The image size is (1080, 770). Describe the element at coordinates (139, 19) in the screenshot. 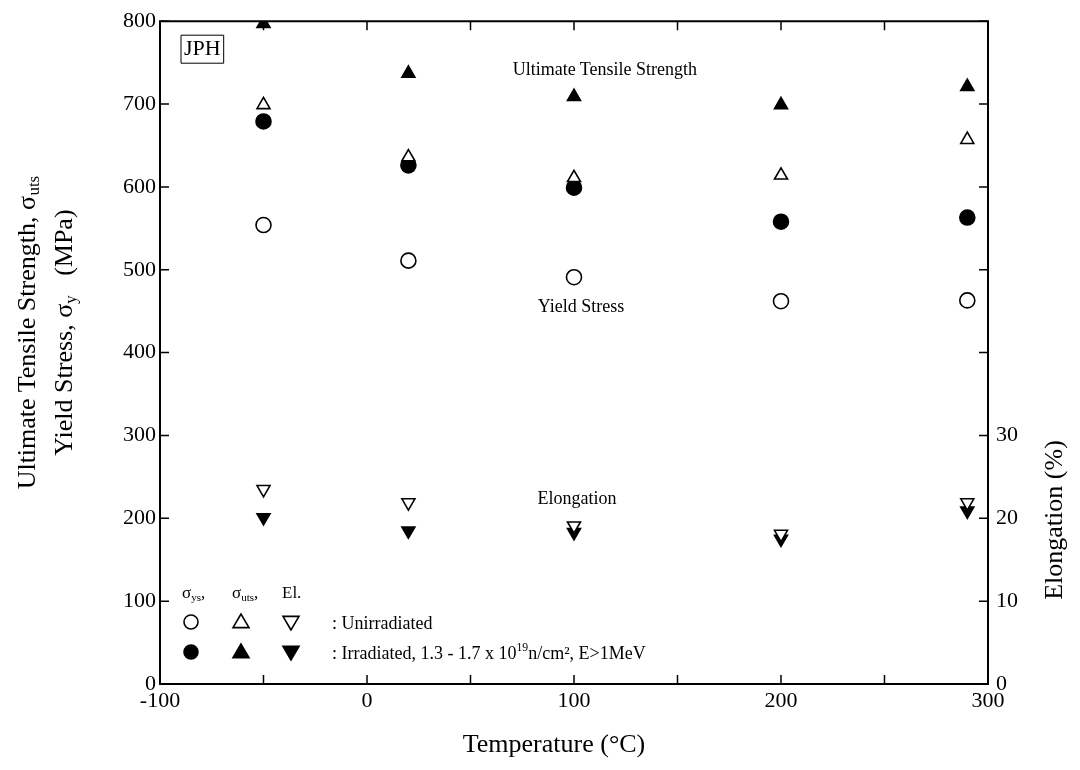

I see `y-tick-label: 800` at that location.